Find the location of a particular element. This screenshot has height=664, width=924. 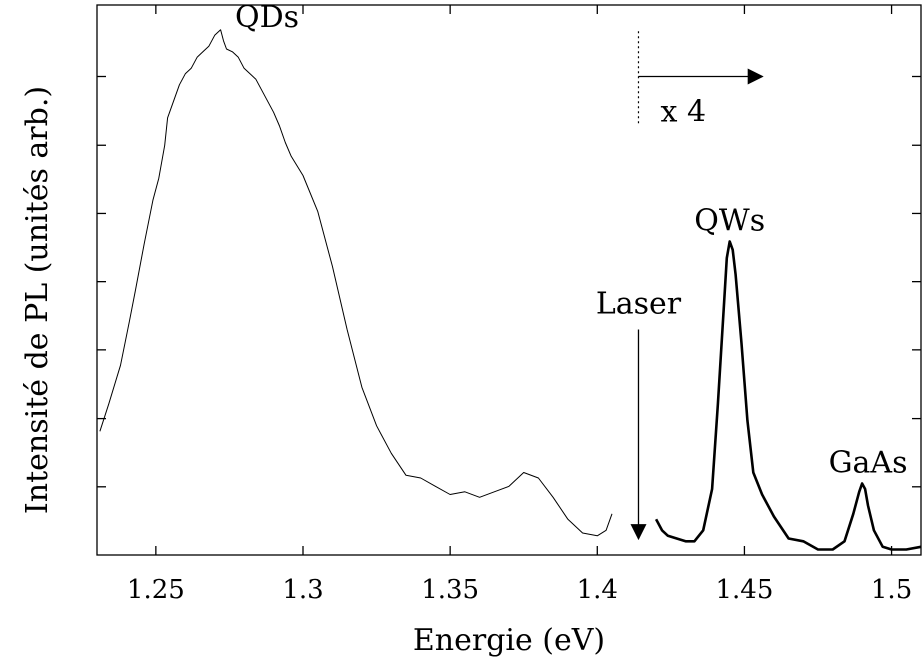

x-tick-label: 1.35 is located at coordinates (450, 590).